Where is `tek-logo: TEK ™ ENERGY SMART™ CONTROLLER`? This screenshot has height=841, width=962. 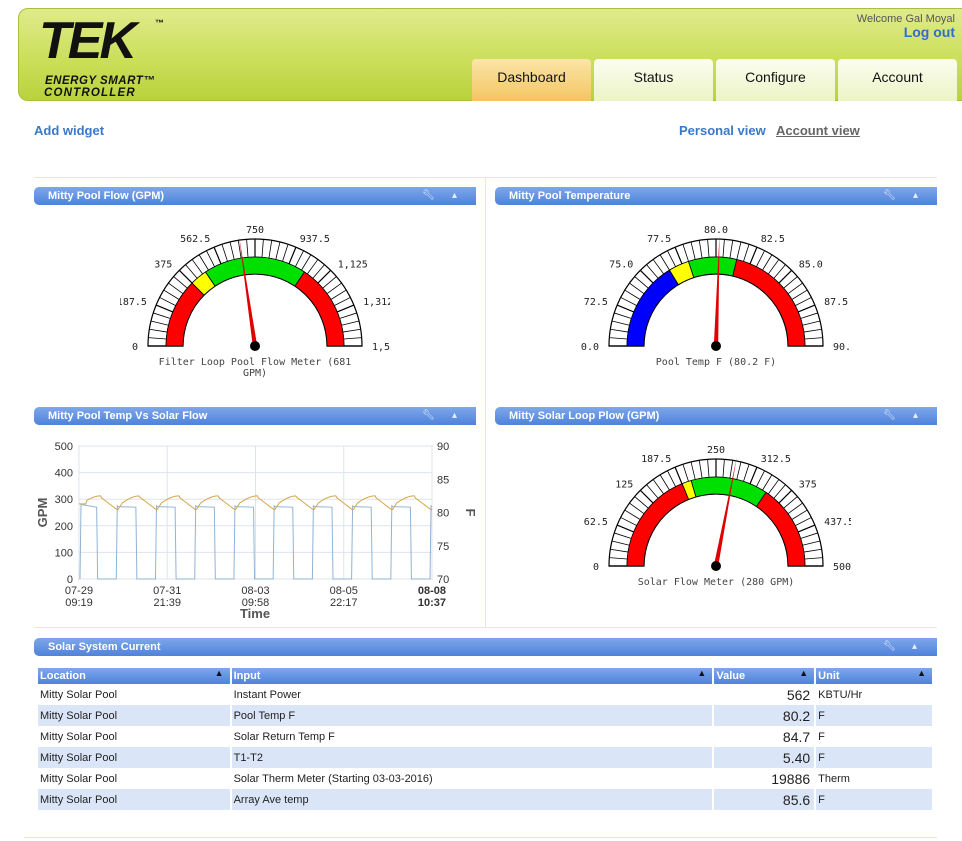 tek-logo: TEK ™ ENERGY SMART™ CONTROLLER is located at coordinates (114, 56).